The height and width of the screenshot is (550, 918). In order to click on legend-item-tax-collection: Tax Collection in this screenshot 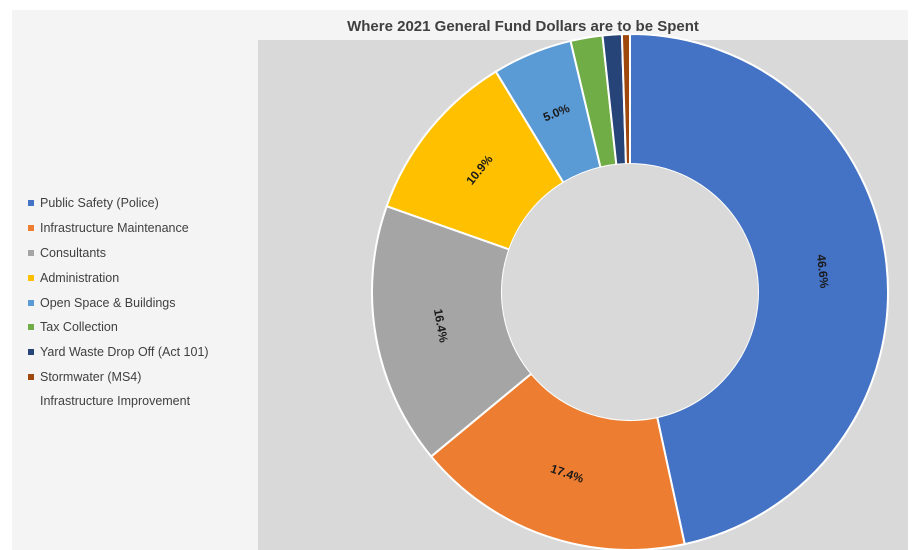, I will do `click(143, 327)`.